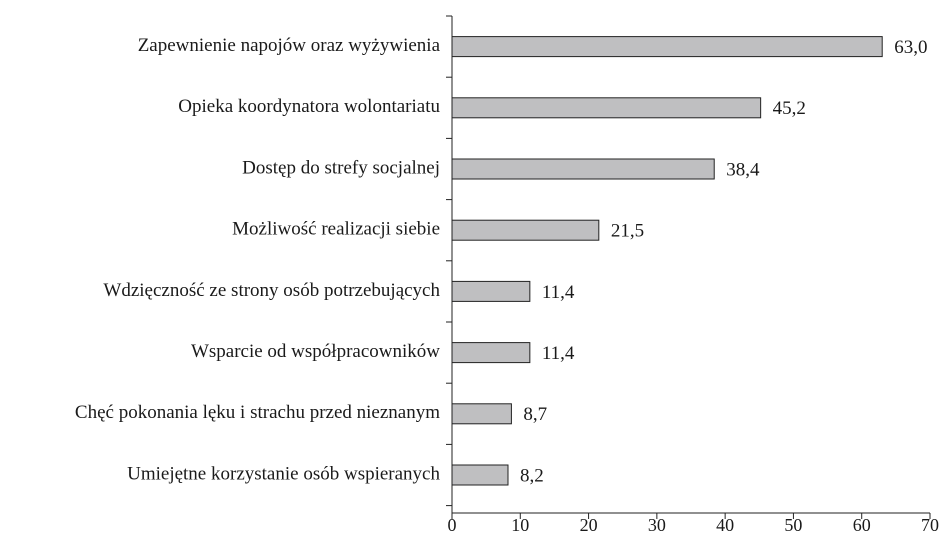  What do you see at coordinates (725, 525) in the screenshot?
I see `x-tick-label: 40` at bounding box center [725, 525].